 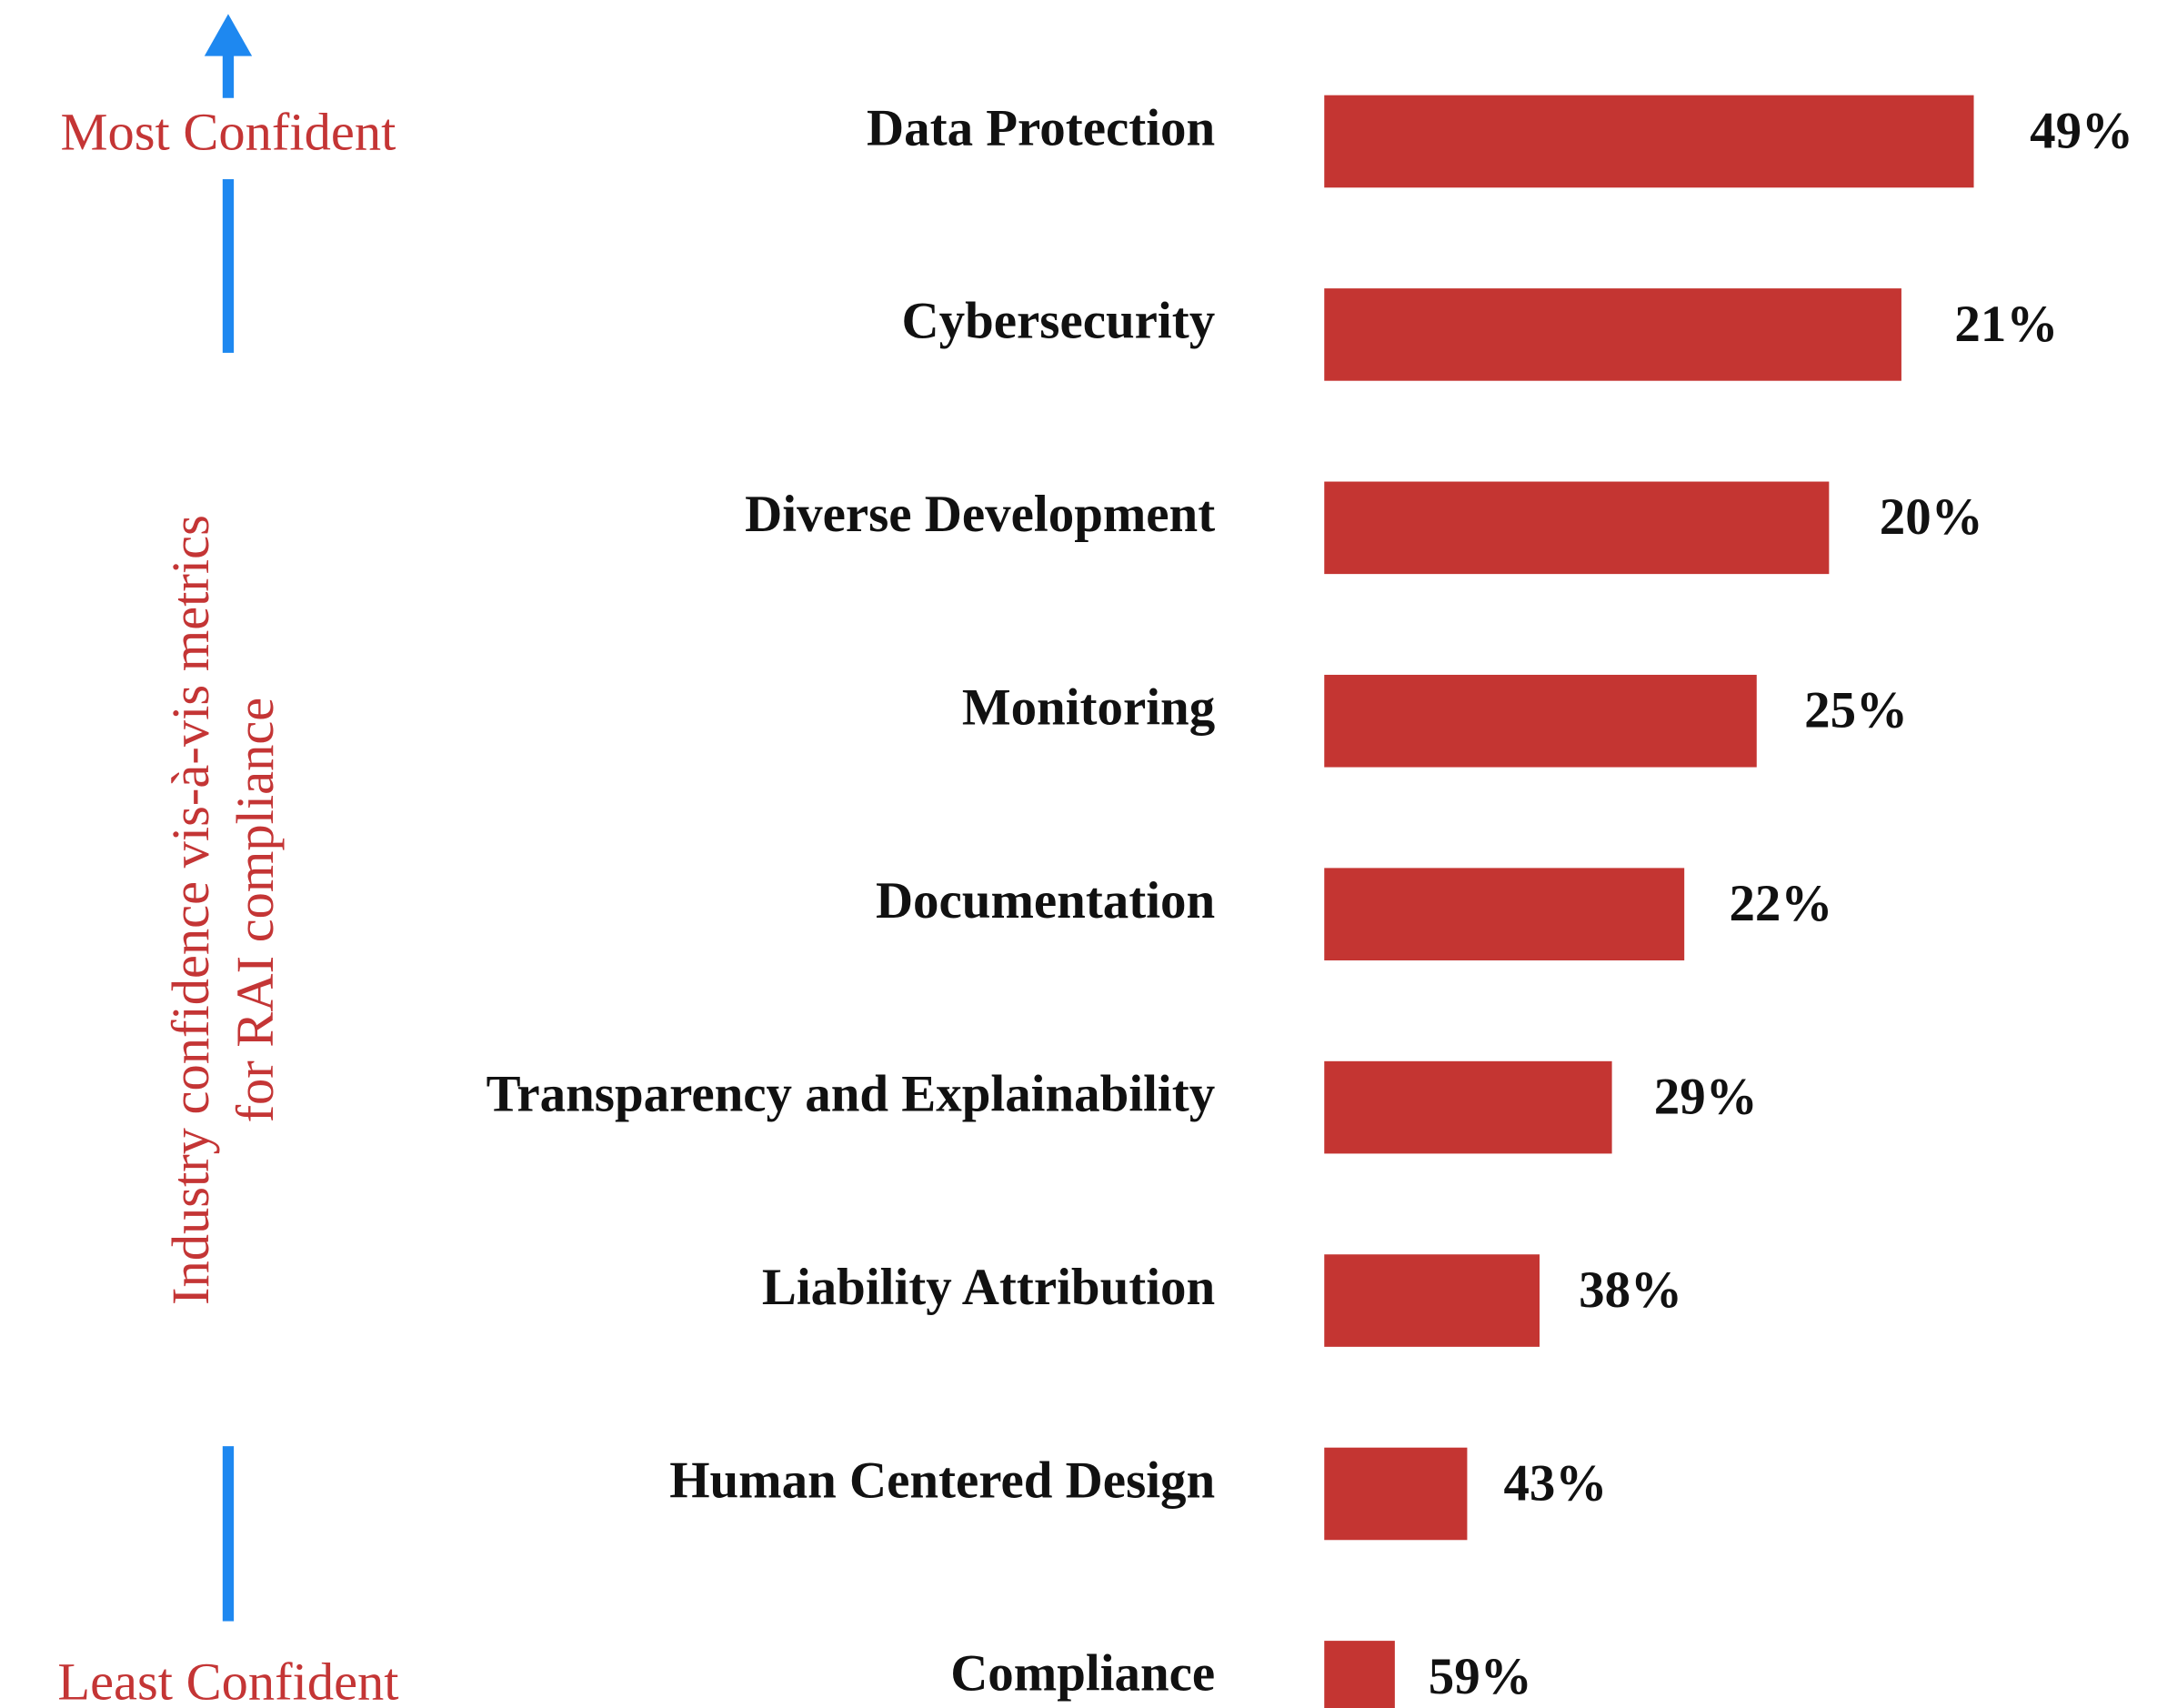 What do you see at coordinates (1481, 1676) in the screenshot?
I see `value-label: 59%` at bounding box center [1481, 1676].